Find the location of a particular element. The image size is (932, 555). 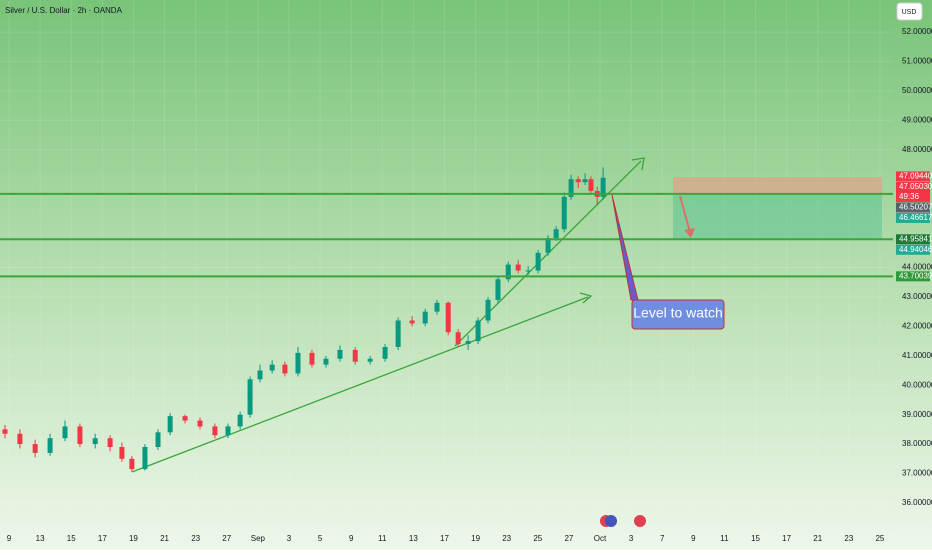

y-tick-label: 43.00000 is located at coordinates (917, 296).